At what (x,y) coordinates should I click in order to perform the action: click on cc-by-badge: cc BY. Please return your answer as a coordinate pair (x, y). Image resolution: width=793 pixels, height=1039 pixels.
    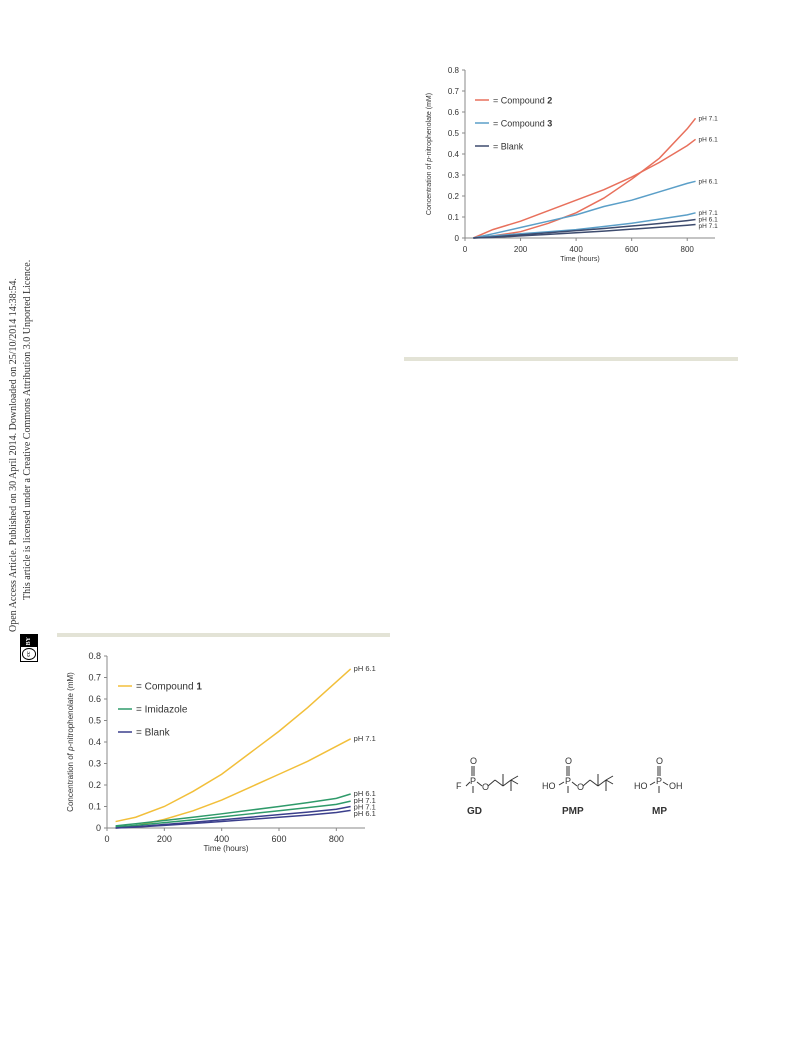
    Looking at the image, I should click on (29, 648).